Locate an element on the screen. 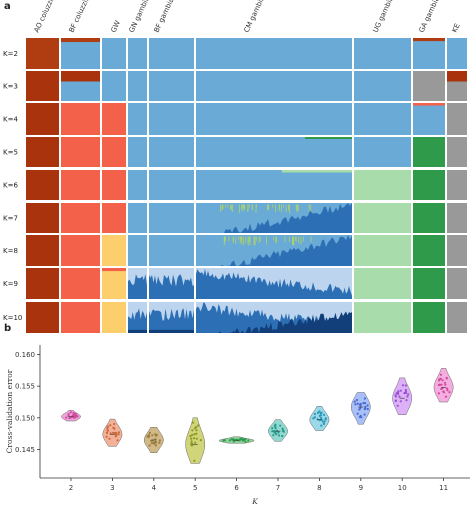  k-row-label: K=7 is located at coordinates (10, 219).